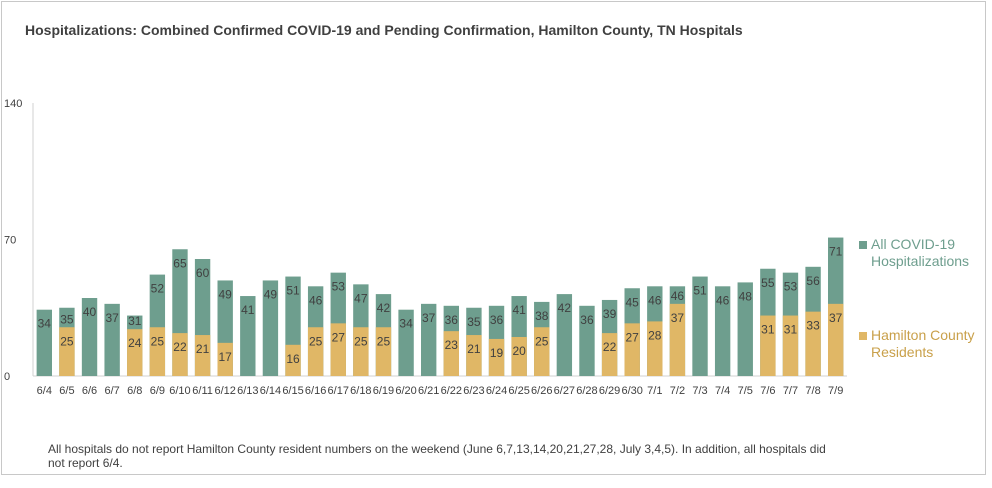  What do you see at coordinates (451, 391) in the screenshot?
I see `x-tick-label: 6/22` at bounding box center [451, 391].